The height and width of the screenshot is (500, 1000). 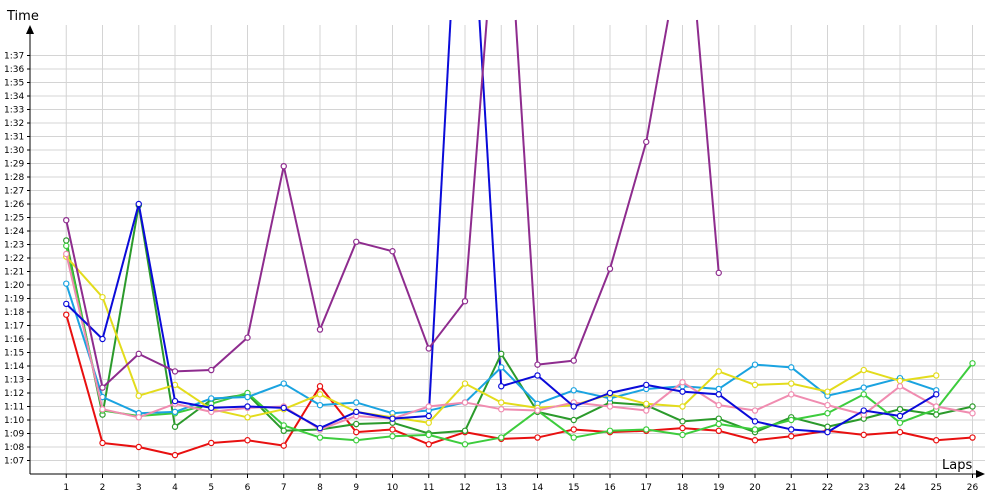 What do you see at coordinates (526, 192) in the screenshot?
I see `off-chart-segment-down` at bounding box center [526, 192].